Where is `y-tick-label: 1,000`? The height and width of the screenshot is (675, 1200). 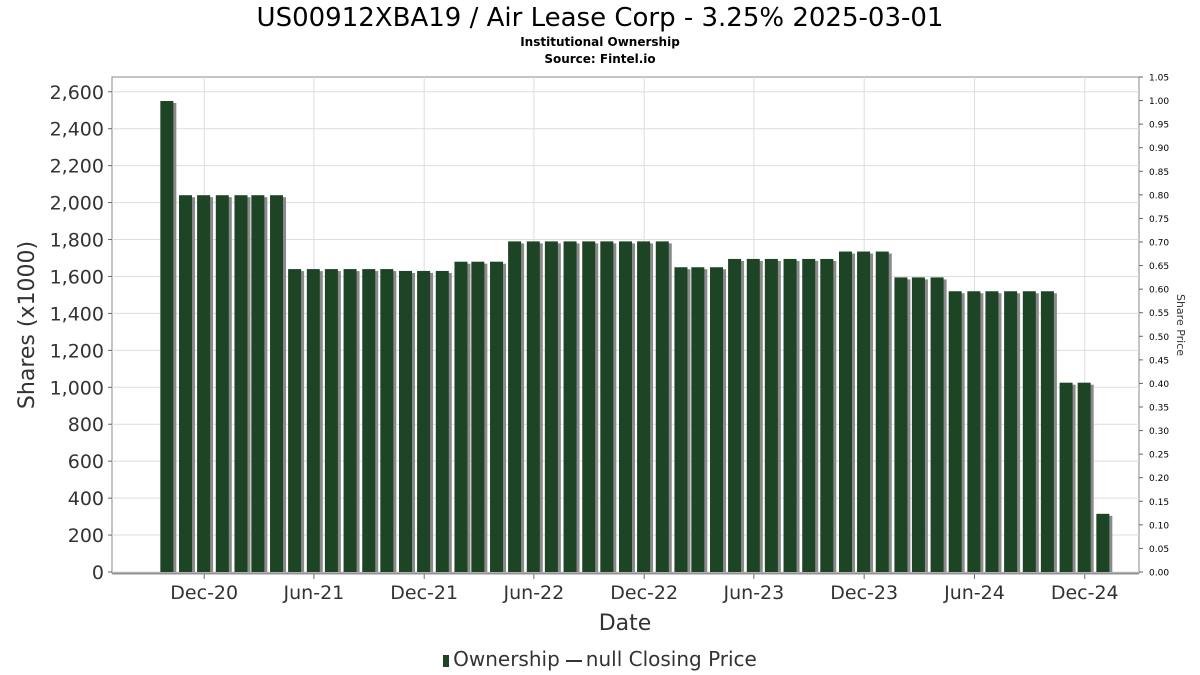 y-tick-label: 1,000 is located at coordinates (77, 388).